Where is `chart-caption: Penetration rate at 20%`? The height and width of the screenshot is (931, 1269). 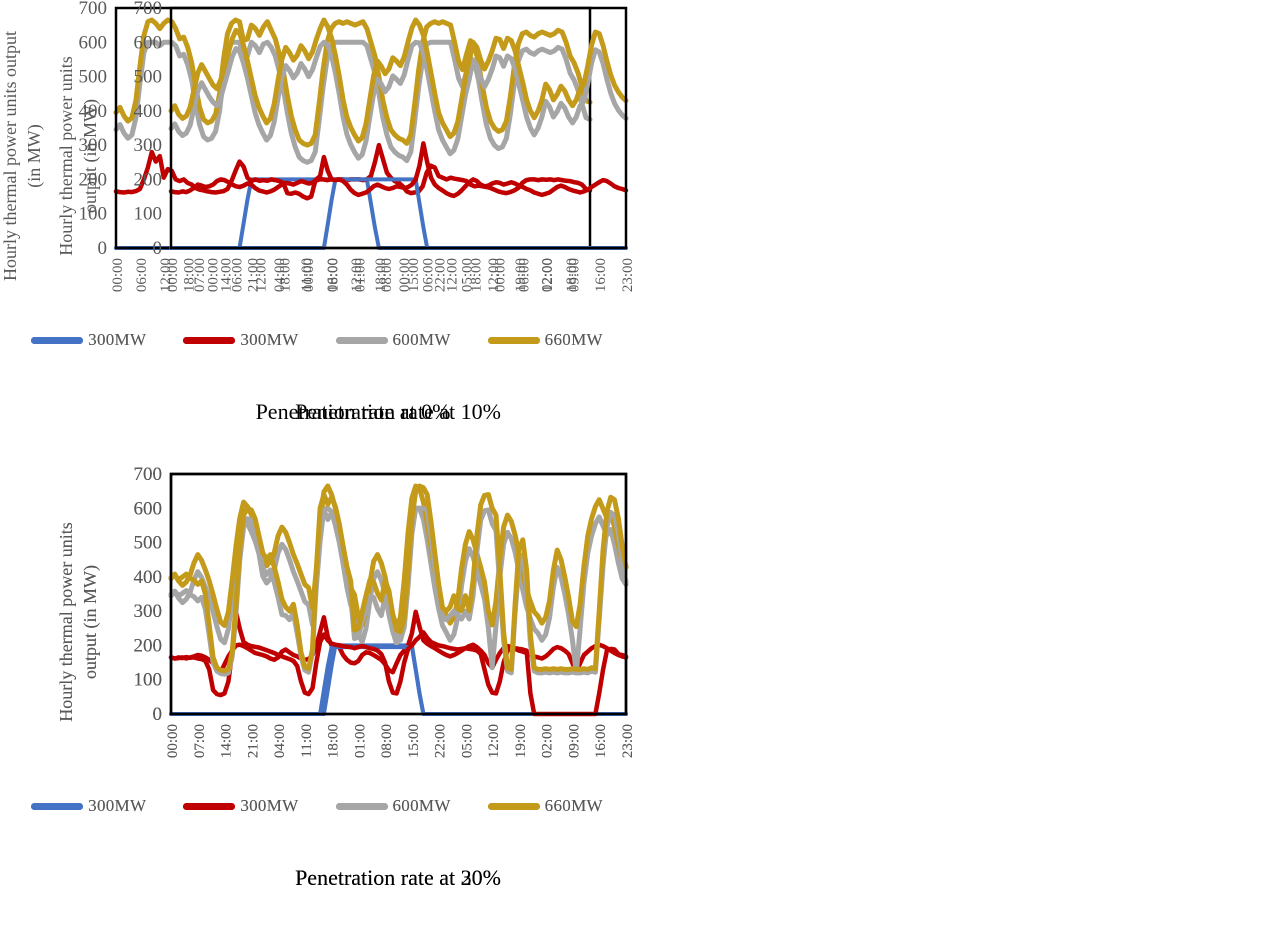
chart-caption: Penetration rate at 20% is located at coordinates (398, 877).